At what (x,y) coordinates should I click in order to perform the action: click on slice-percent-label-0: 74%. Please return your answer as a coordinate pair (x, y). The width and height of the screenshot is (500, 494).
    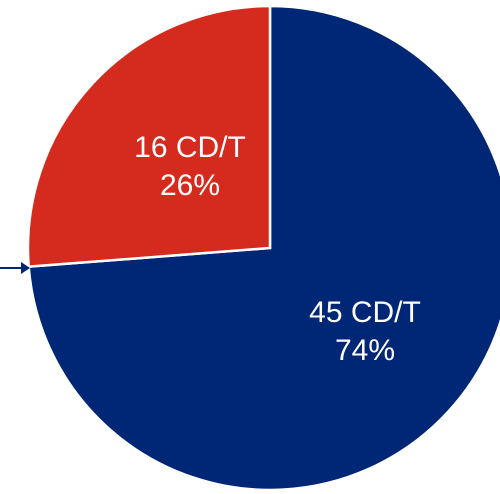
    Looking at the image, I should click on (365, 350).